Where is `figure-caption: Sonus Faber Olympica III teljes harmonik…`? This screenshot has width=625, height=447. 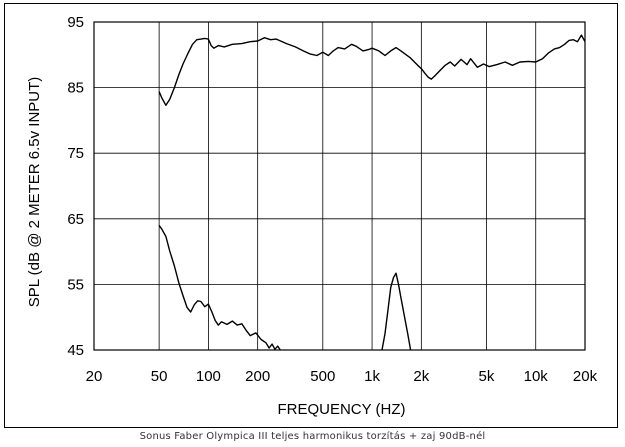 figure-caption: Sonus Faber Olympica III teljes harmonik… is located at coordinates (312, 436).